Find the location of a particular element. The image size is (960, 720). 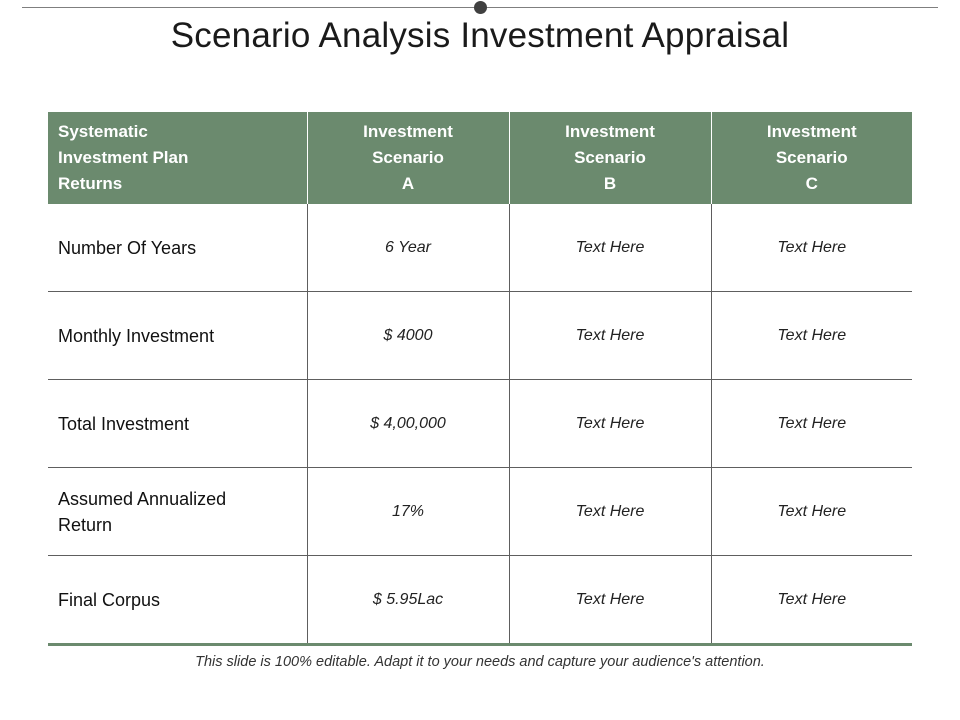

slide-title: Scenario Analysis Investment Appraisal is located at coordinates (480, 35).